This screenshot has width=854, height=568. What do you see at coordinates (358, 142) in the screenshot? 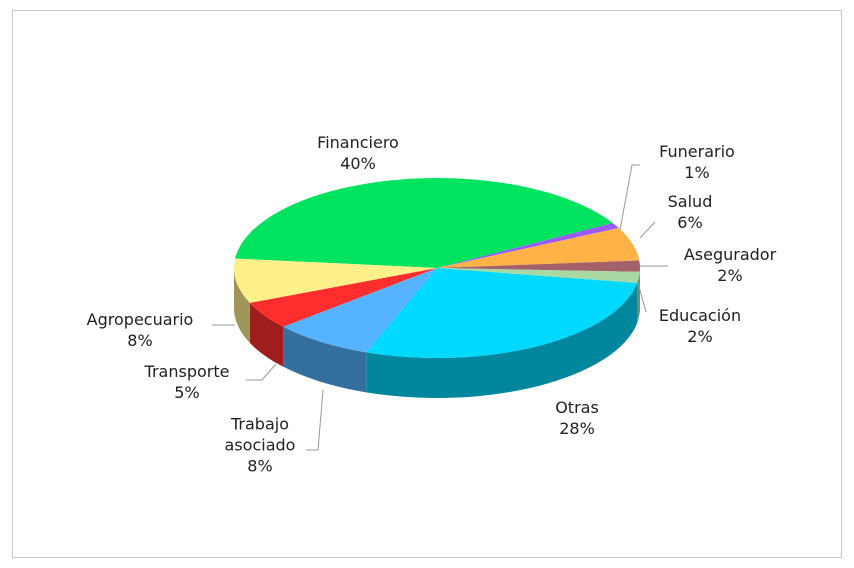
I see `slice-name: Financiero` at bounding box center [358, 142].